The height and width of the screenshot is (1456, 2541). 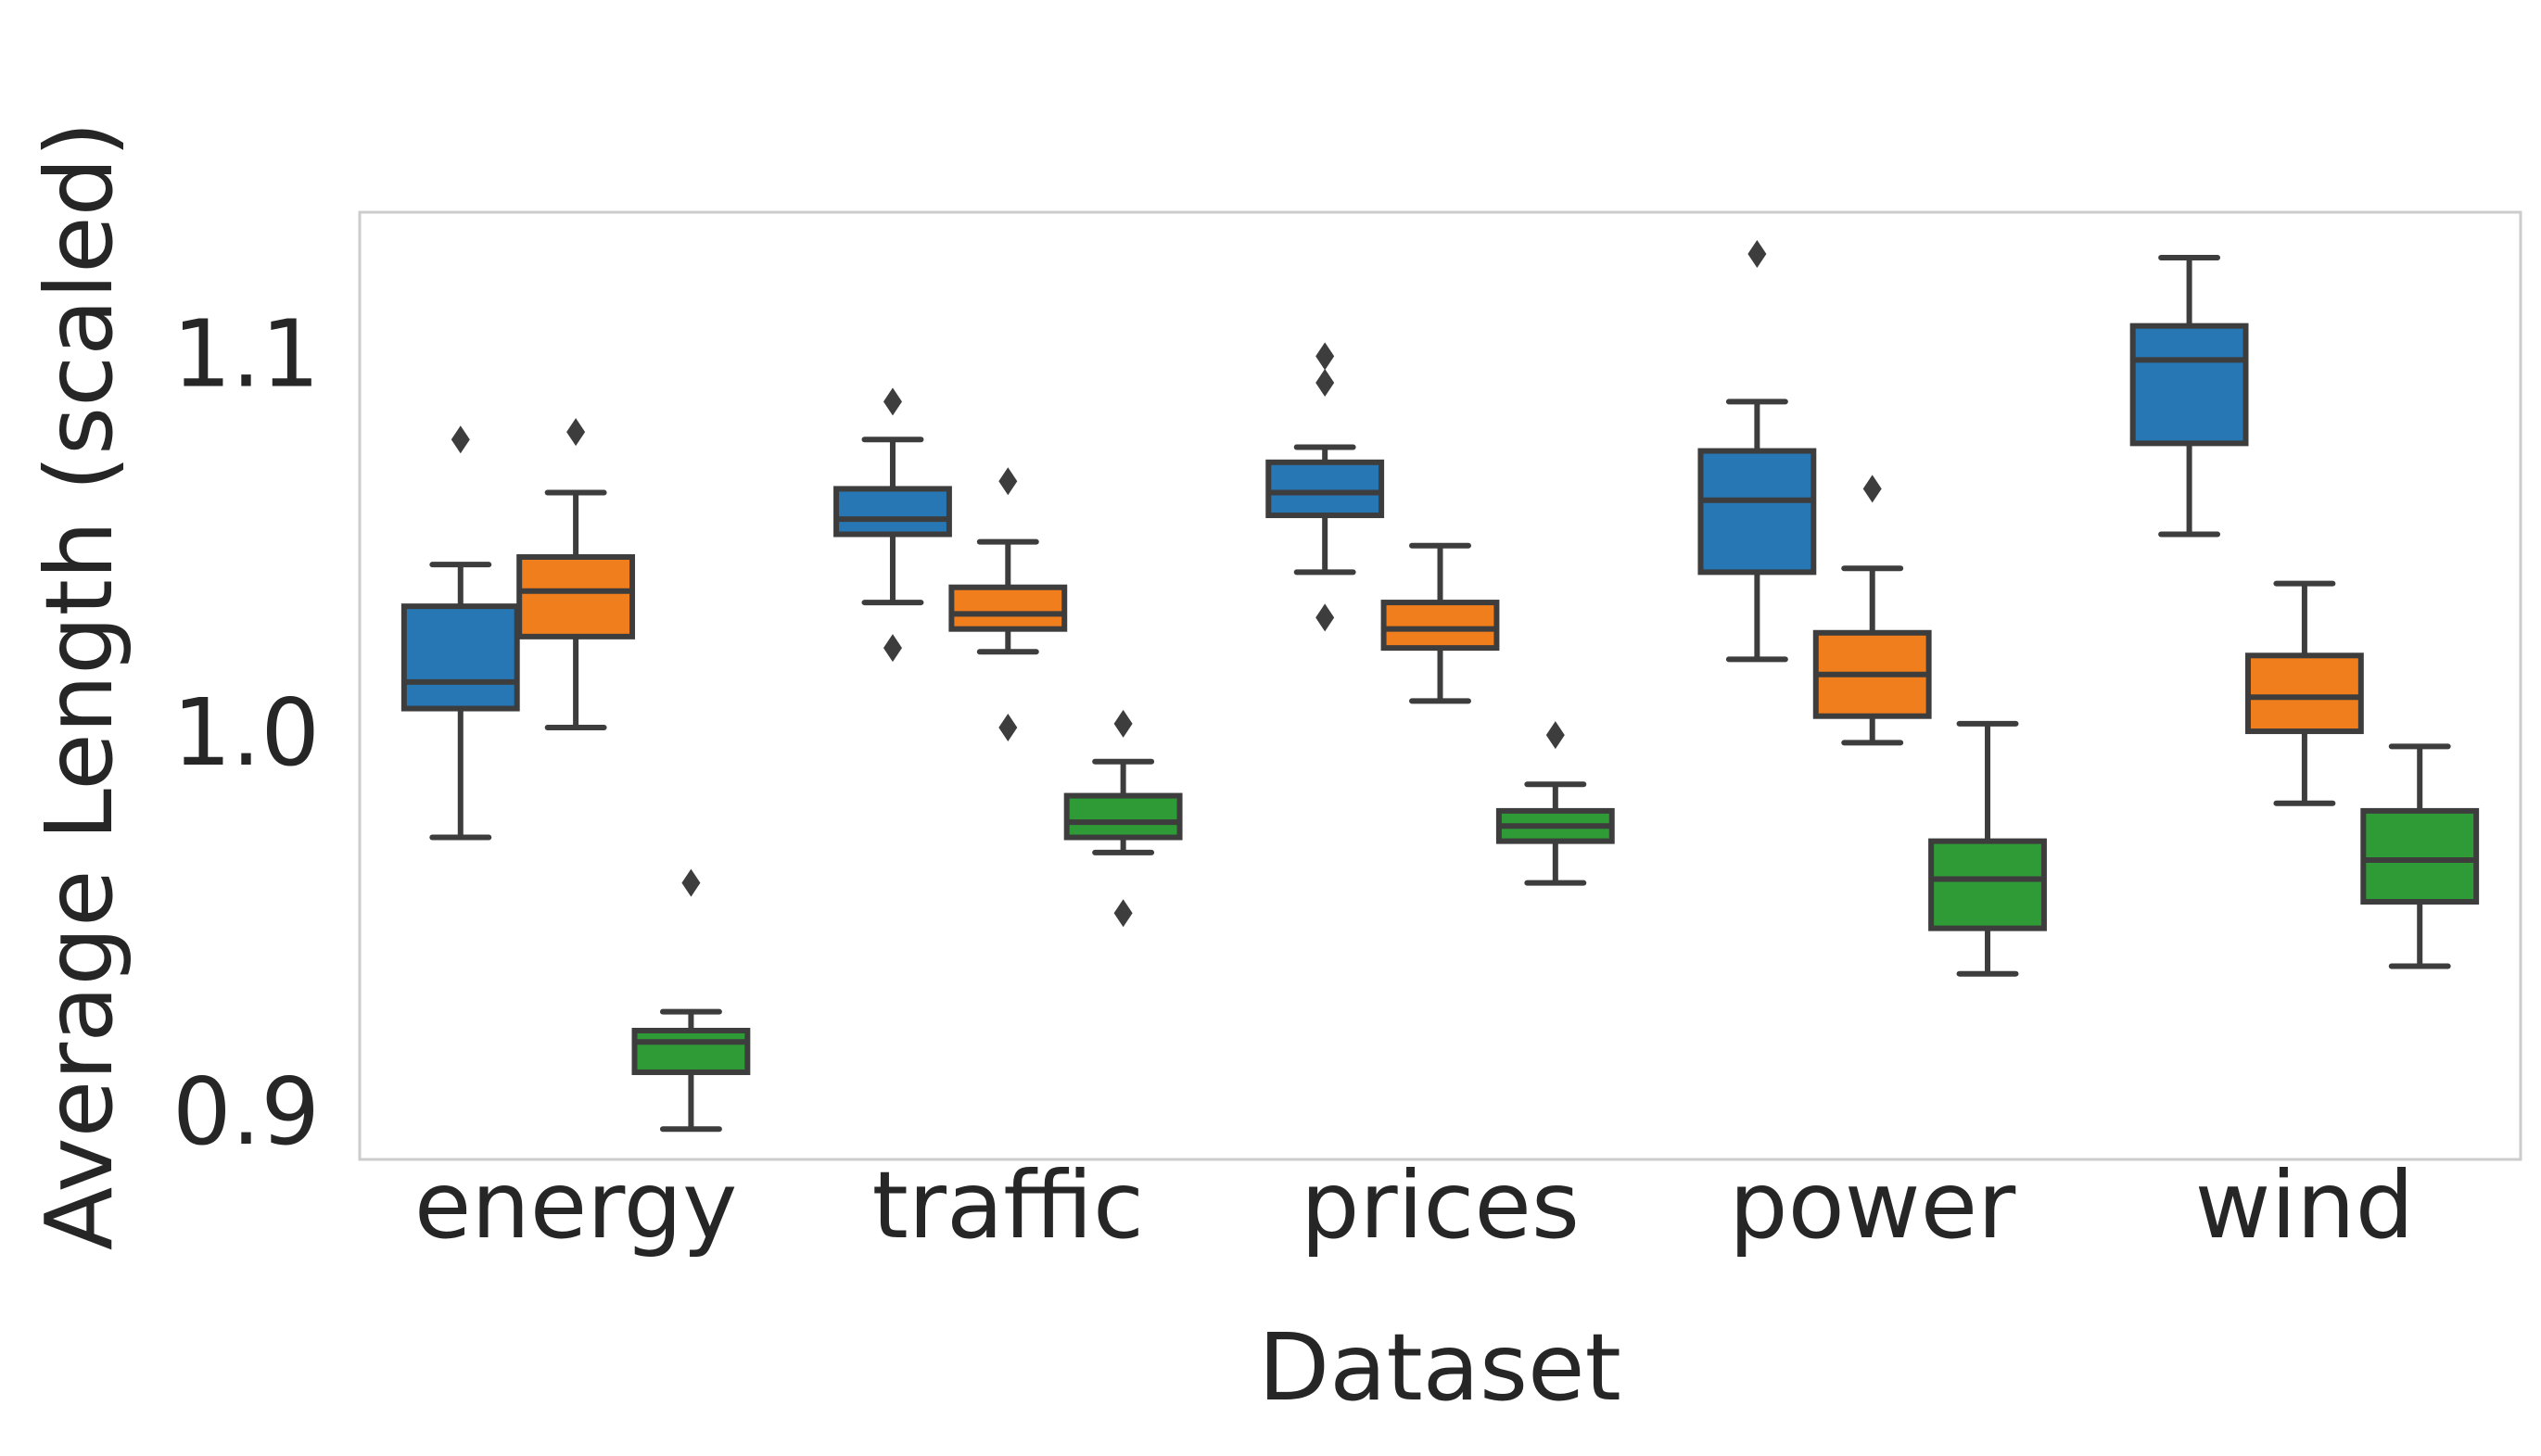 I want to click on x-tick-label: traffic, so click(x=1008, y=1205).